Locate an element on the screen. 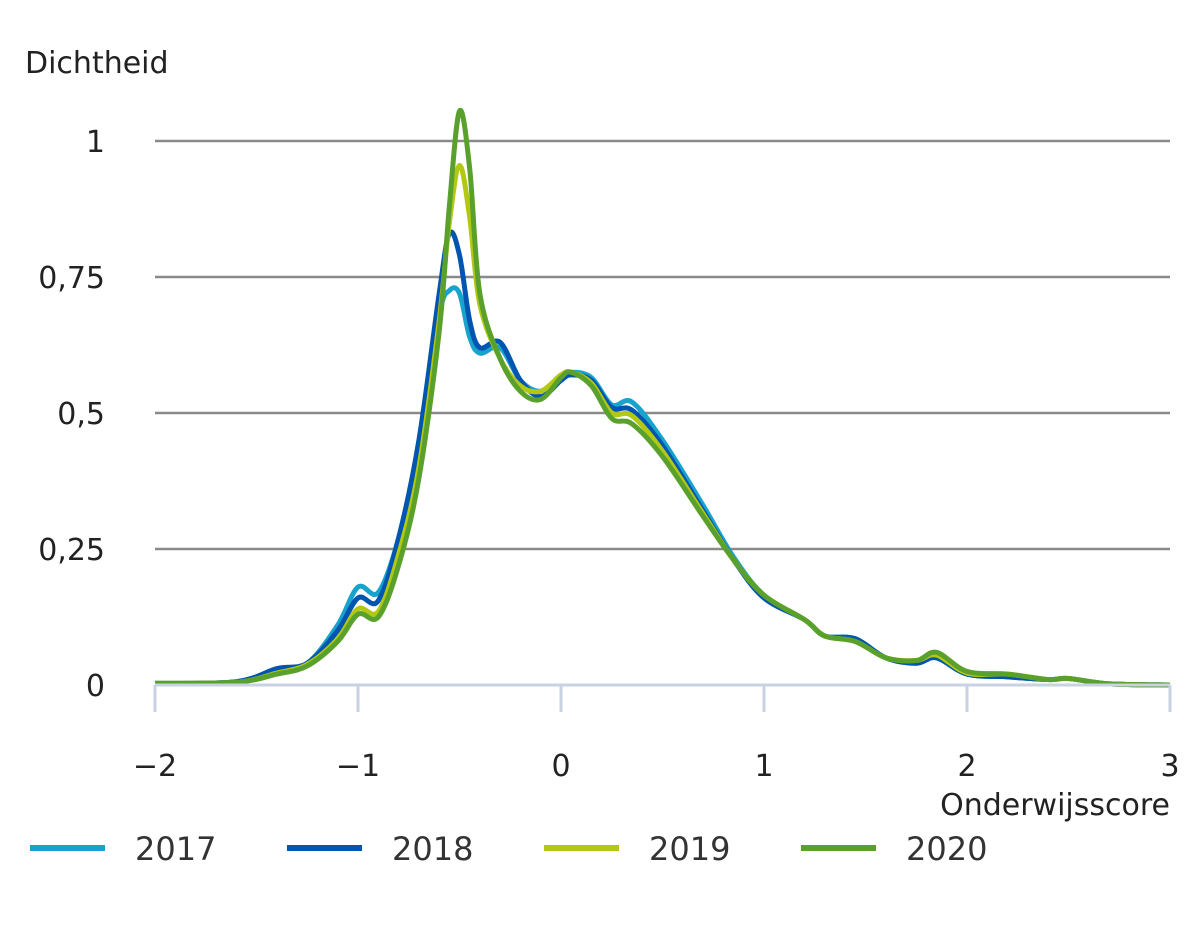 Image resolution: width=1204 pixels, height=928 pixels. y-tick-label: 1 is located at coordinates (95, 142).